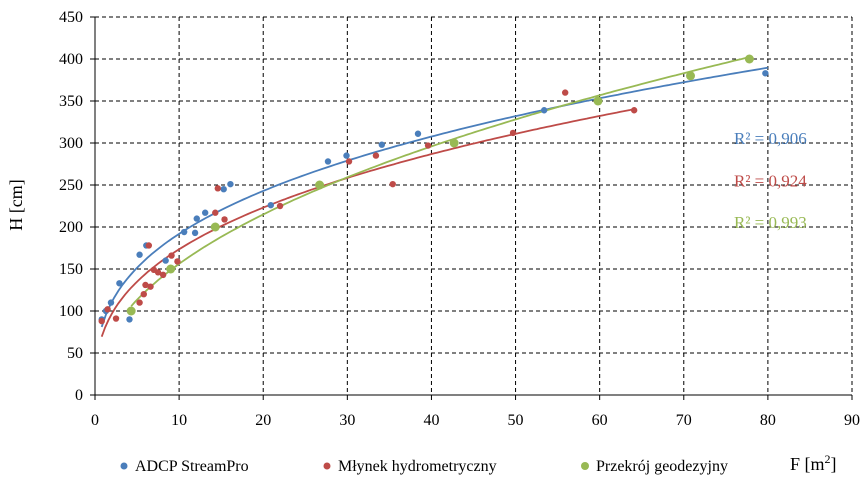 This screenshot has height=482, width=864. I want to click on r2-label-1: R² = 0,924, so click(770, 181).